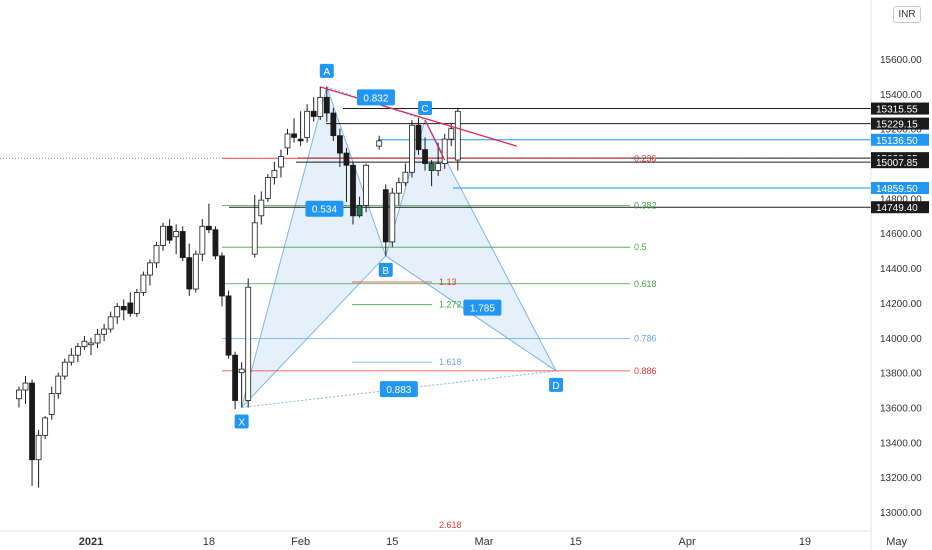  Describe the element at coordinates (241, 422) in the screenshot. I see `pattern-point-label: X` at that location.